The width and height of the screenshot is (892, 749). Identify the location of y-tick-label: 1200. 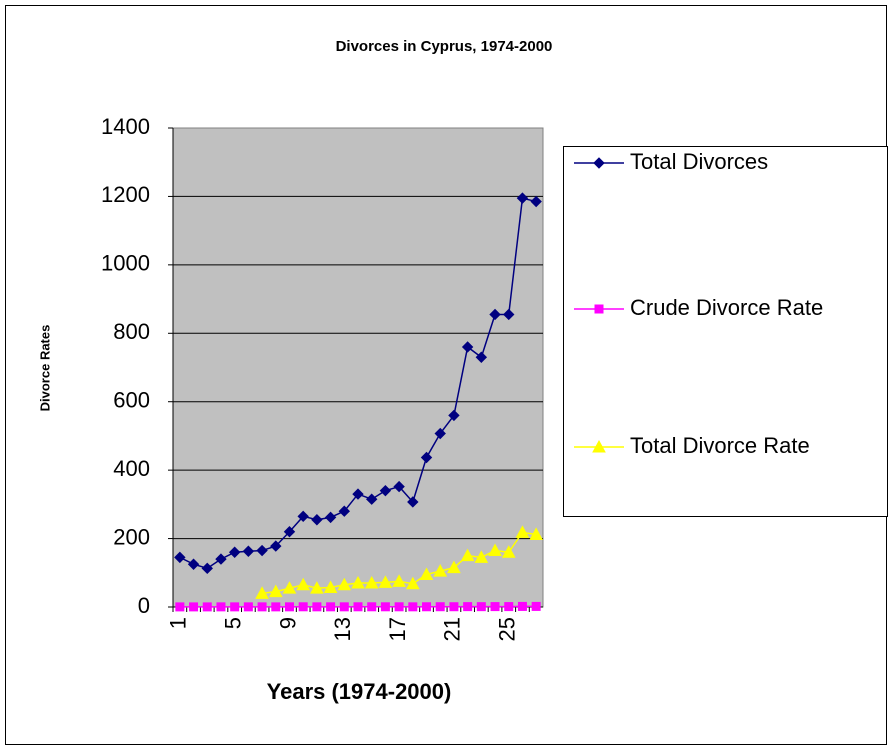
(125, 194).